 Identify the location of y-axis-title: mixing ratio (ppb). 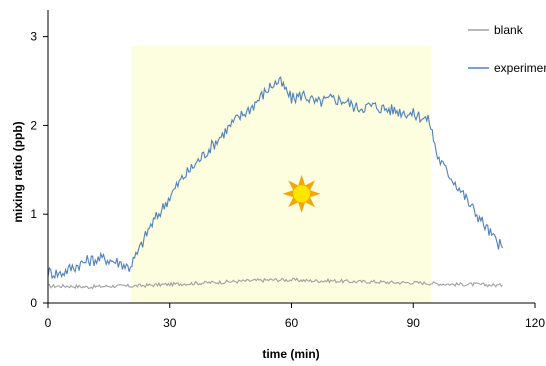
(18, 171).